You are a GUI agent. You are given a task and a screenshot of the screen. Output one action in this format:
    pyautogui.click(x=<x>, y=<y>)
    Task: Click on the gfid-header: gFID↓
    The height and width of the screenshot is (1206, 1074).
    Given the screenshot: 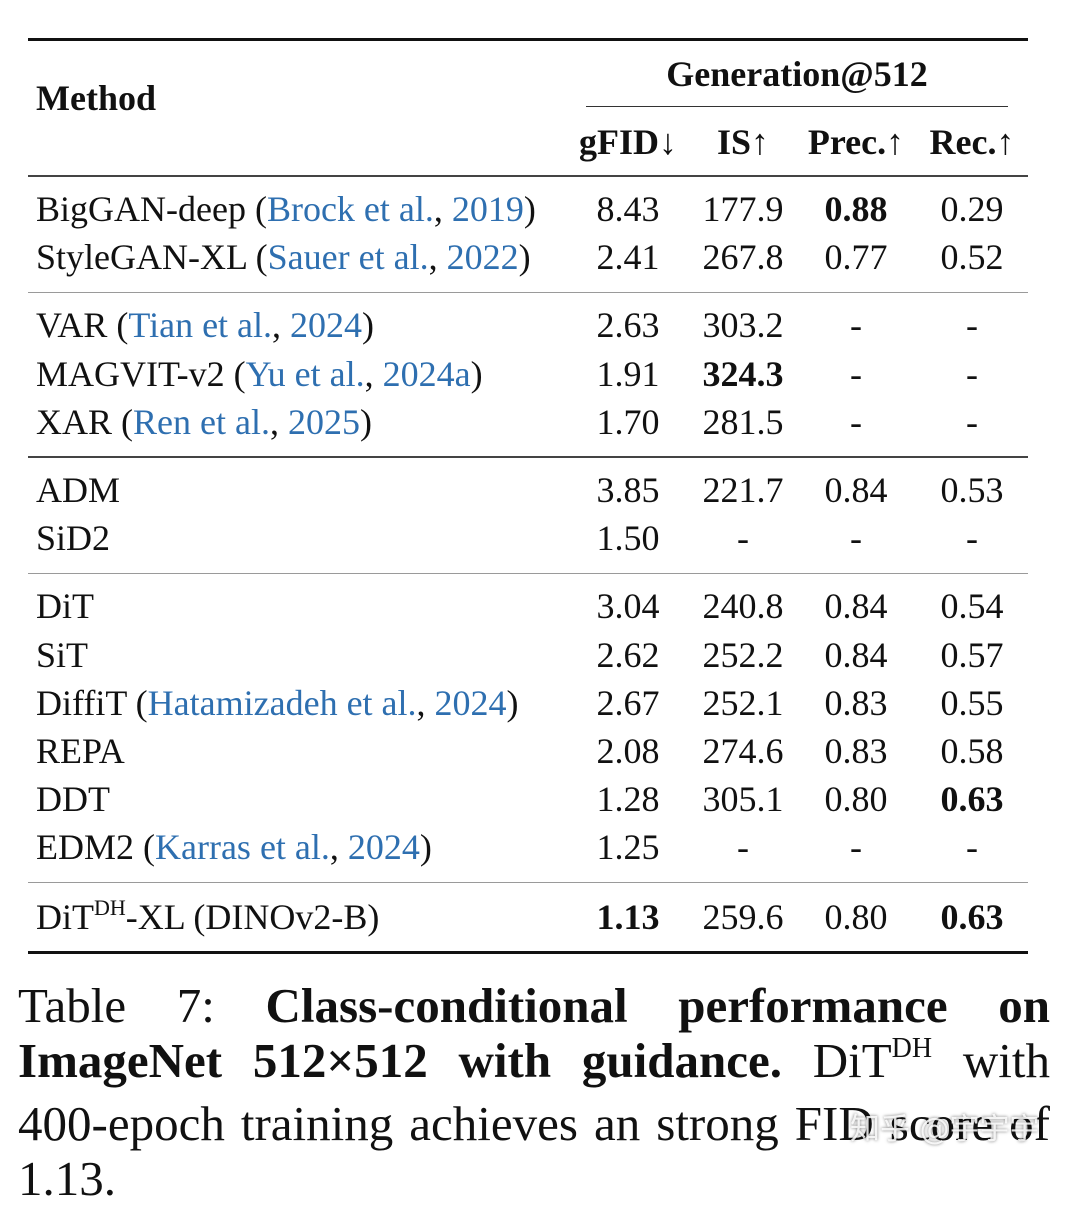 What is the action you would take?
    pyautogui.click(x=628, y=142)
    